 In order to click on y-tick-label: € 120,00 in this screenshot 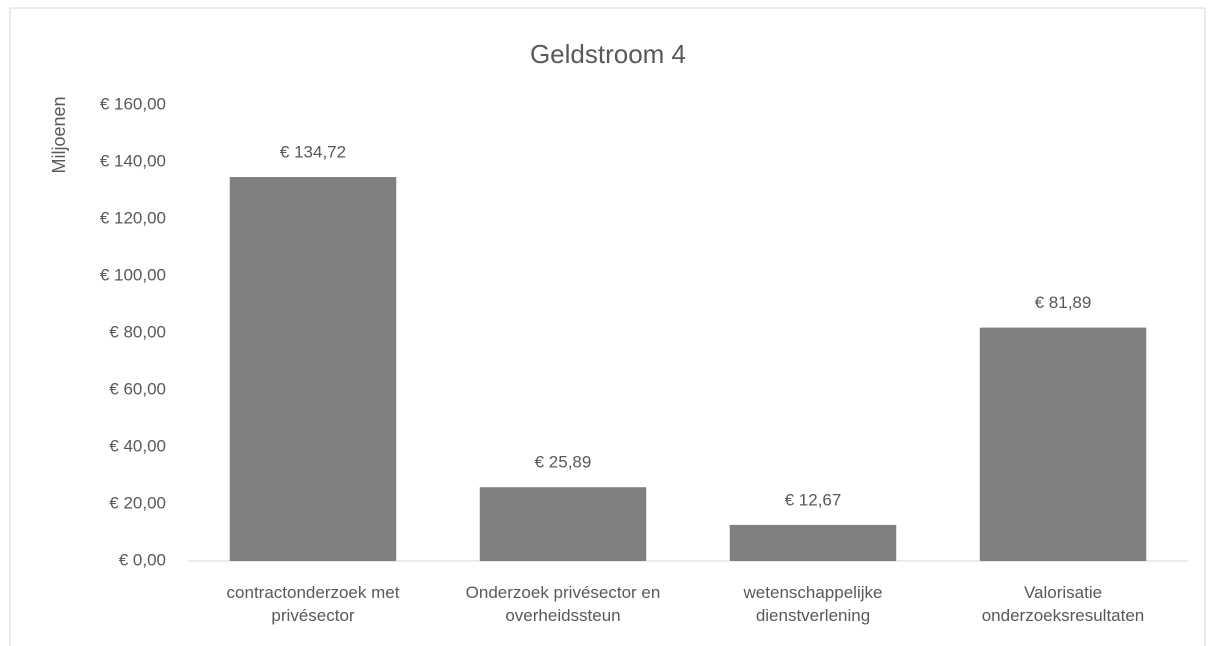, I will do `click(133, 217)`.